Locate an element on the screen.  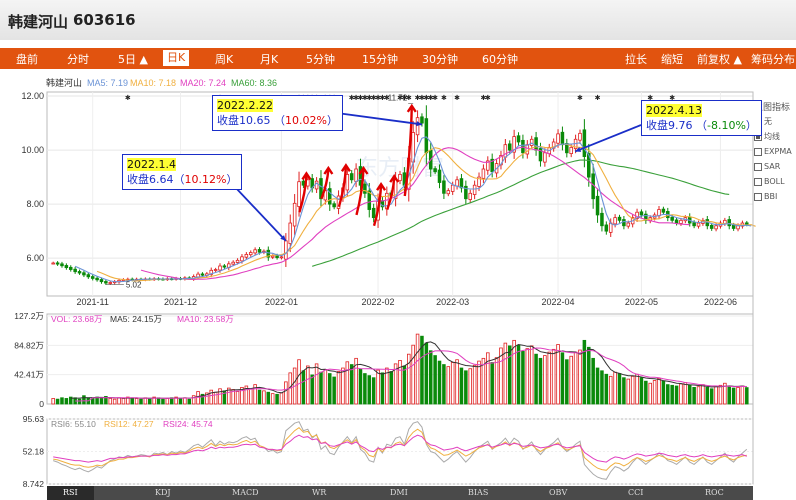
tab-weekly-k: 周K is located at coordinates (224, 59).